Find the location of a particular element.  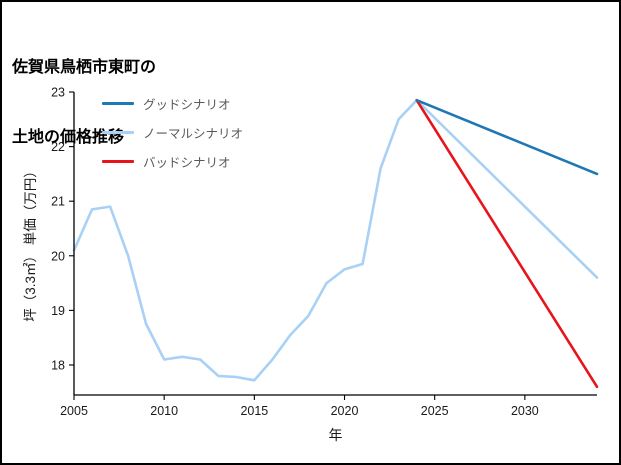

y-tick-label: 22 is located at coordinates (58, 147).